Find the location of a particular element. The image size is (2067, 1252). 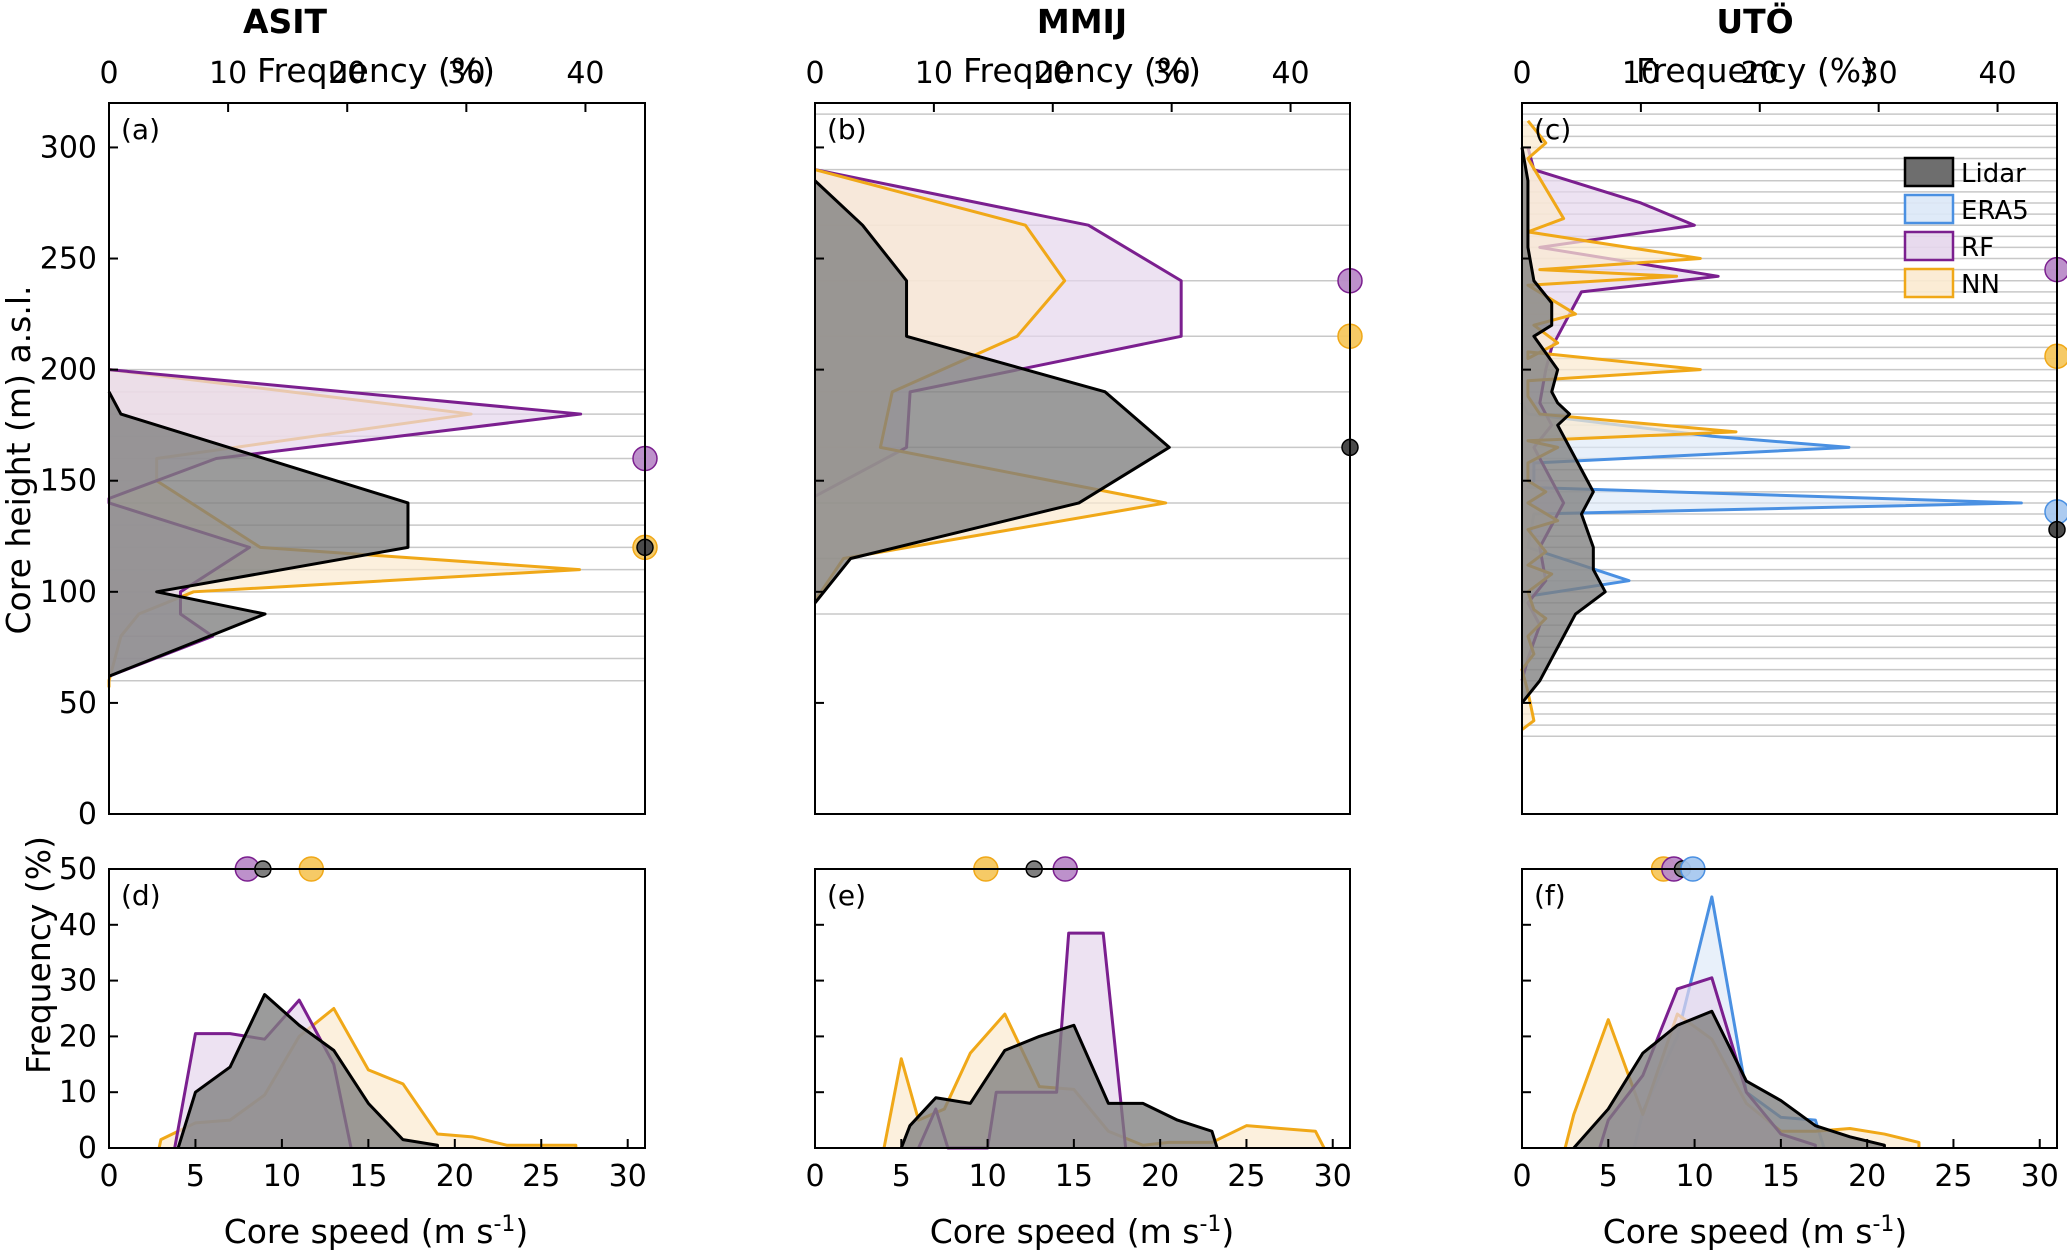

speed-xlabel-d: Core speed (m s-1) is located at coordinates (376, 1231).